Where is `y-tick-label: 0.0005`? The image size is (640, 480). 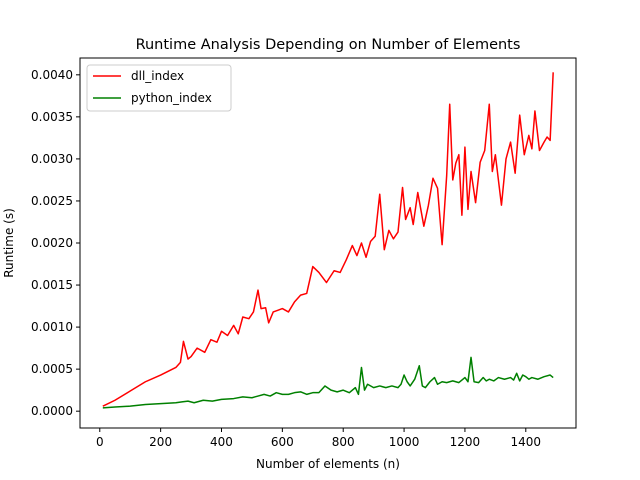
y-tick-label: 0.0005 is located at coordinates (52, 369).